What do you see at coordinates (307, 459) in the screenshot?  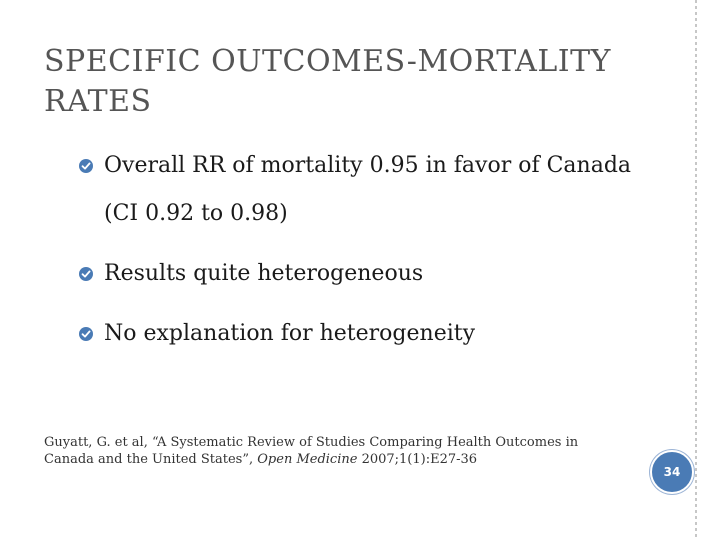 I see `citation-journal: Open Medicine` at bounding box center [307, 459].